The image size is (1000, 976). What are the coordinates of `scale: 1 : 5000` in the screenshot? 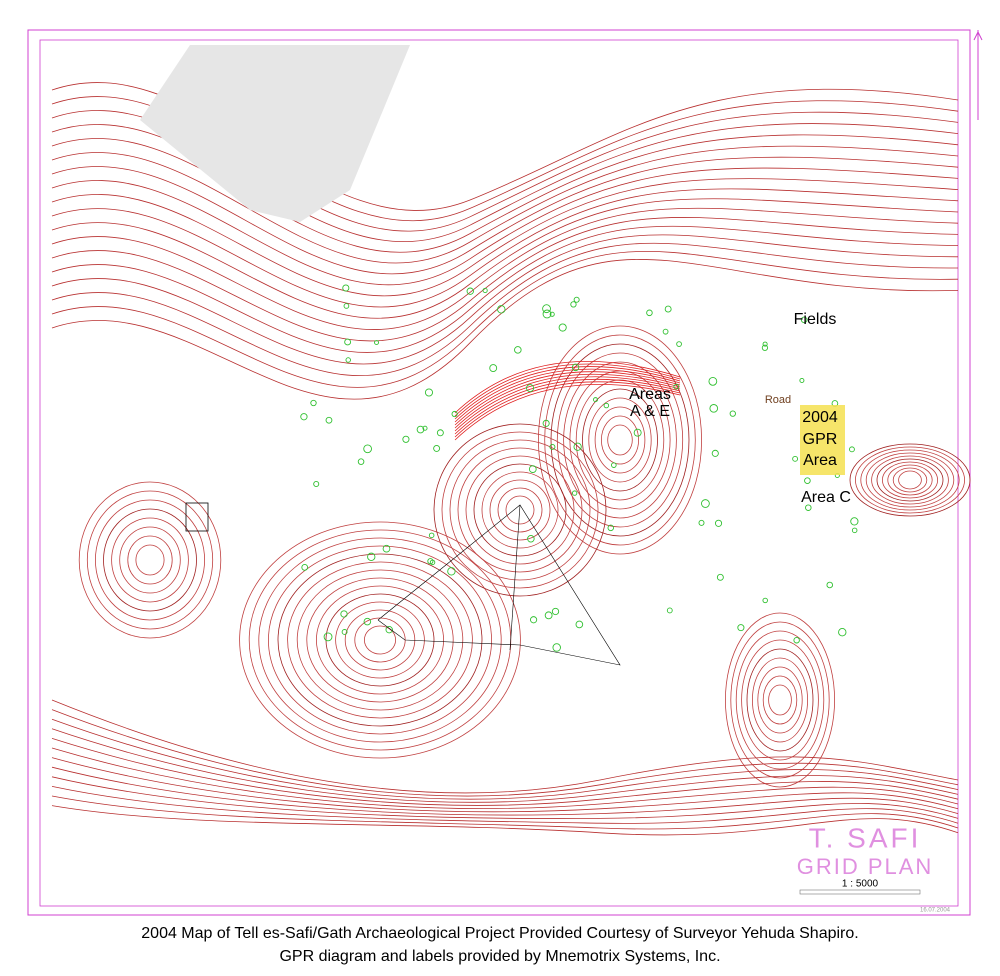 It's located at (860, 884).